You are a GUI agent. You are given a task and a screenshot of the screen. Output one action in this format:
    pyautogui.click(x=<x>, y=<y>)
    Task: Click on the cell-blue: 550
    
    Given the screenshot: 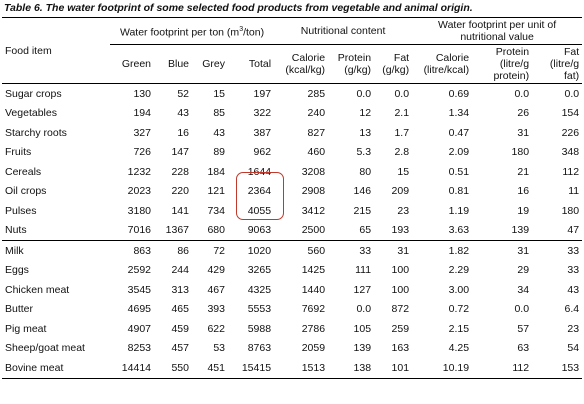 What is the action you would take?
    pyautogui.click(x=173, y=368)
    